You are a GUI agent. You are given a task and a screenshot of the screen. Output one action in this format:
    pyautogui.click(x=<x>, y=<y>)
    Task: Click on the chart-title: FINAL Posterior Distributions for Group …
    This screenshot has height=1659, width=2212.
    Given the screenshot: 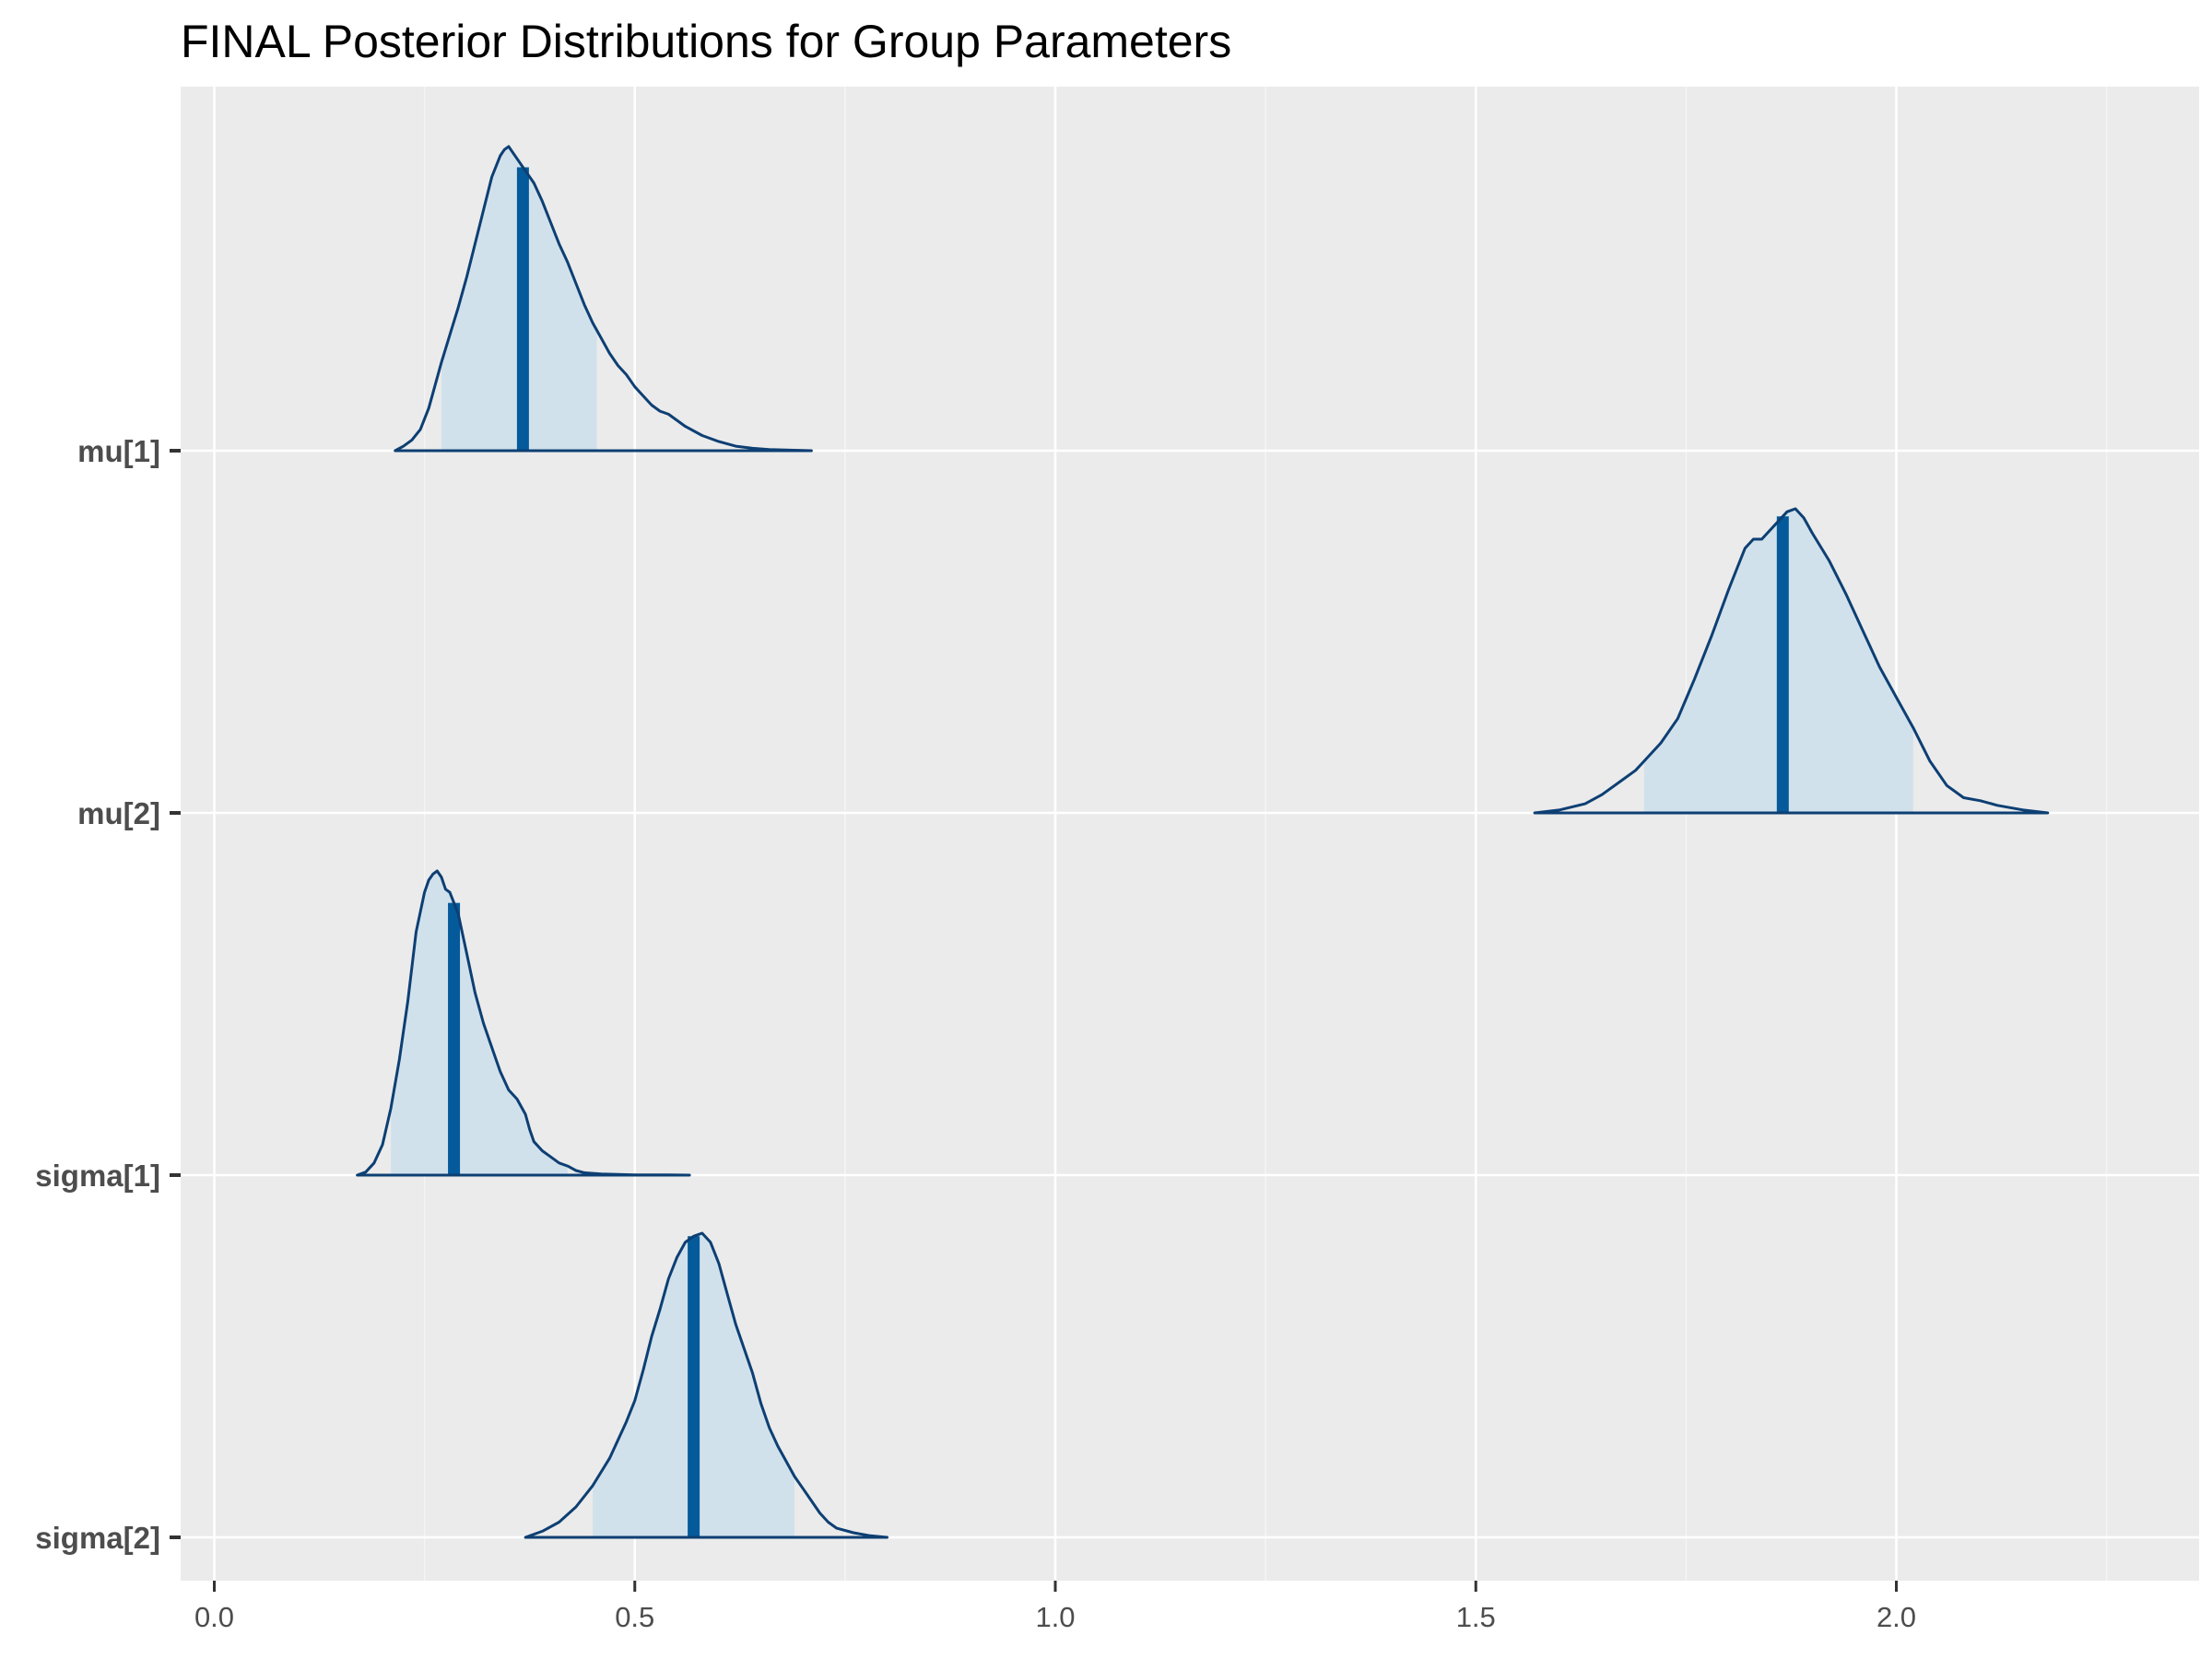 What is the action you would take?
    pyautogui.click(x=706, y=41)
    